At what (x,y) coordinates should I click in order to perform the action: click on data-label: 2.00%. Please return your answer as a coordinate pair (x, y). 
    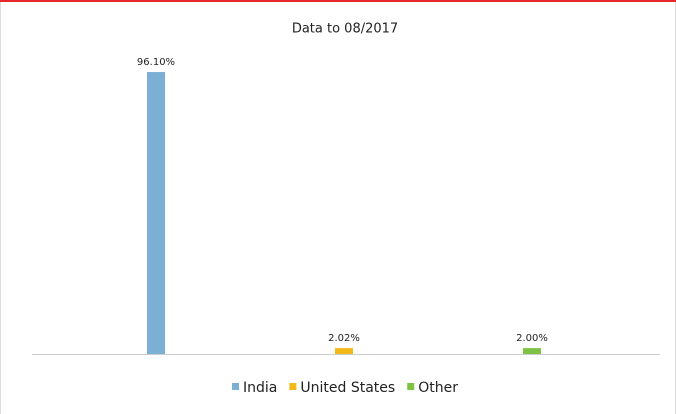
    Looking at the image, I should click on (532, 338).